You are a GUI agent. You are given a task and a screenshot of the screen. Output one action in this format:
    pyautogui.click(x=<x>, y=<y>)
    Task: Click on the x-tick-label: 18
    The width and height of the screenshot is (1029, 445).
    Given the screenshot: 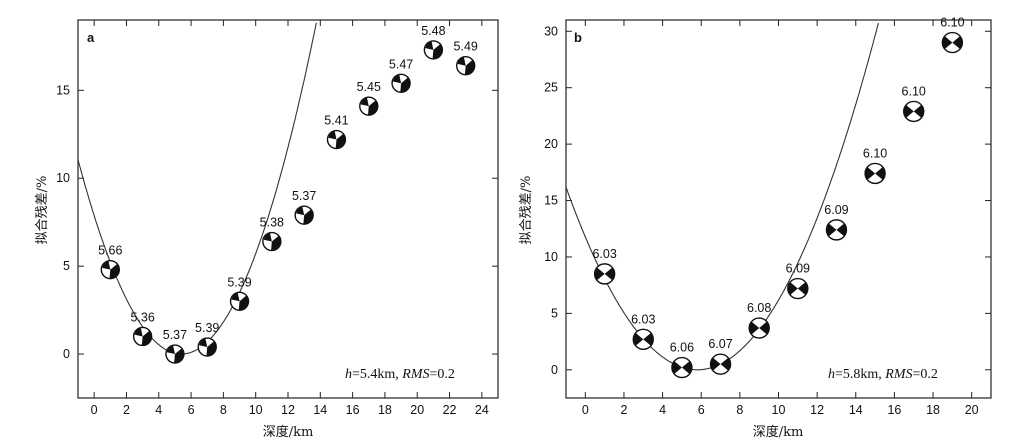 What is the action you would take?
    pyautogui.click(x=385, y=410)
    